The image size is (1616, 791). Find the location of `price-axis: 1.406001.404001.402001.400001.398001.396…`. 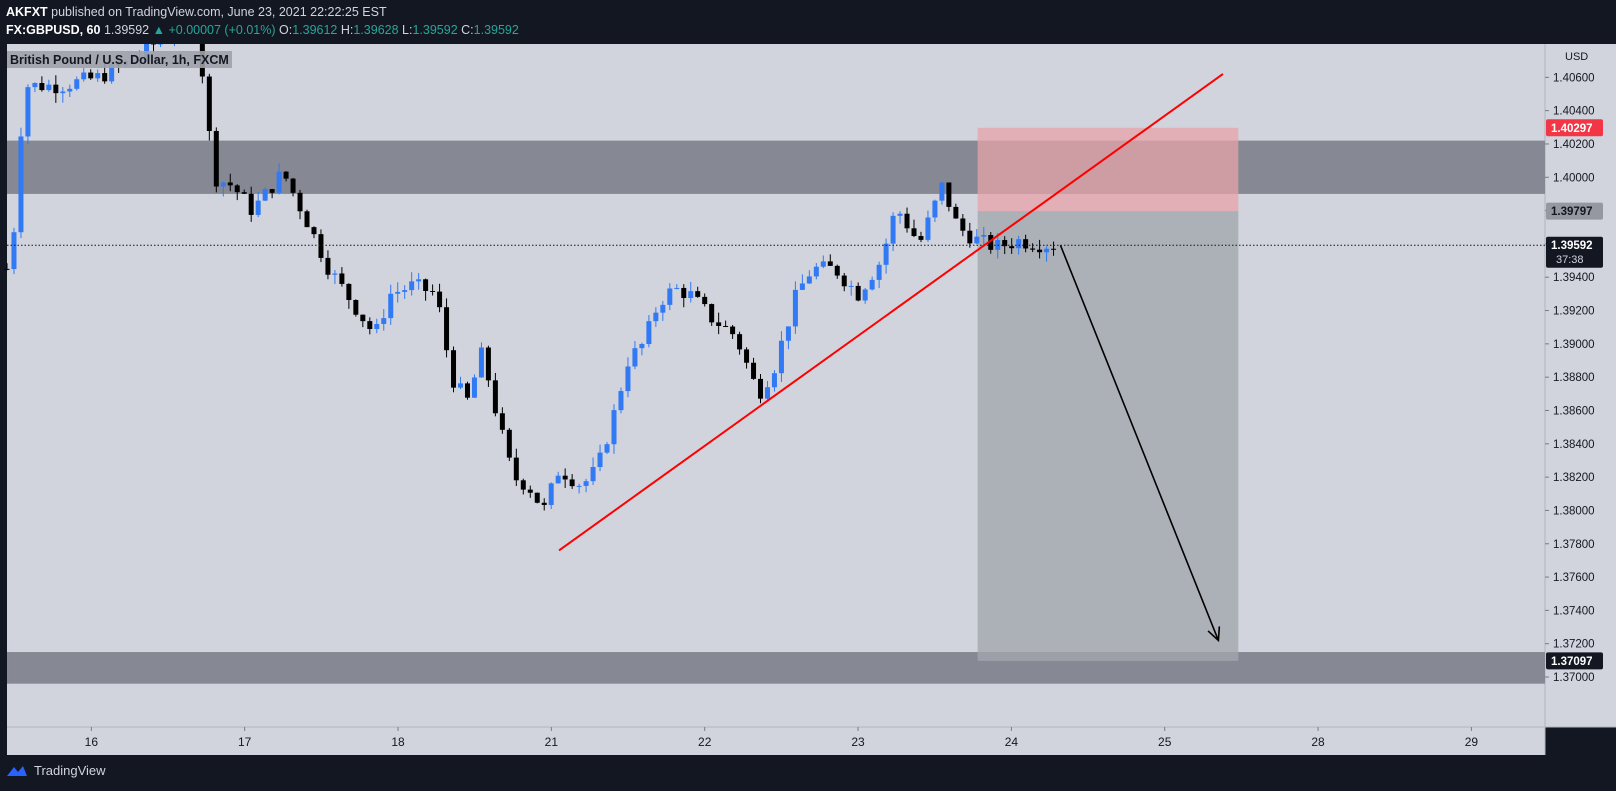

price-axis: 1.406001.404001.402001.400001.398001.396… is located at coordinates (1570, 367).